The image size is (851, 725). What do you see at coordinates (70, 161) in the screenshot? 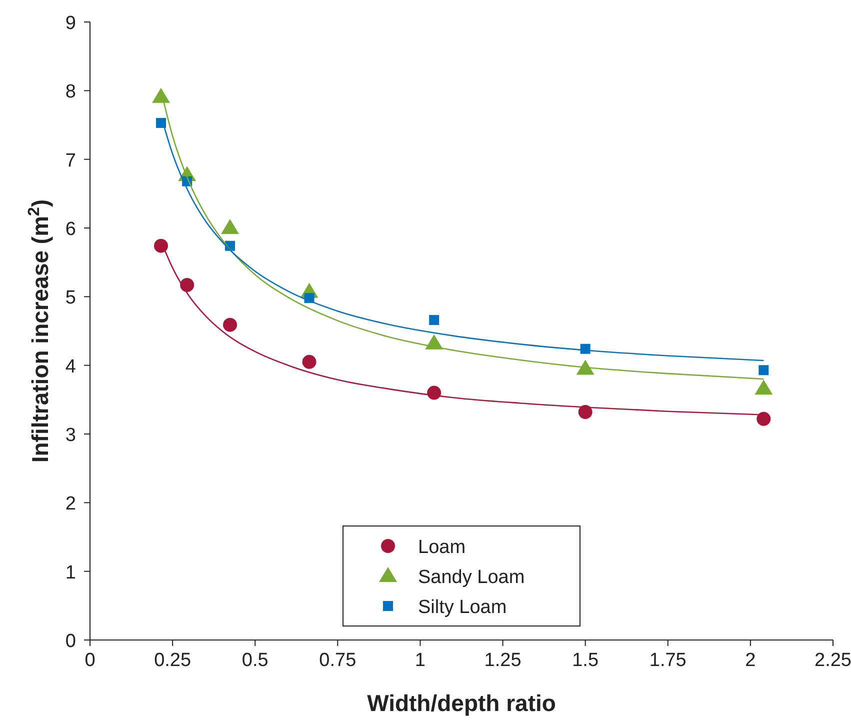
I see `y-tick-label: 7` at bounding box center [70, 161].